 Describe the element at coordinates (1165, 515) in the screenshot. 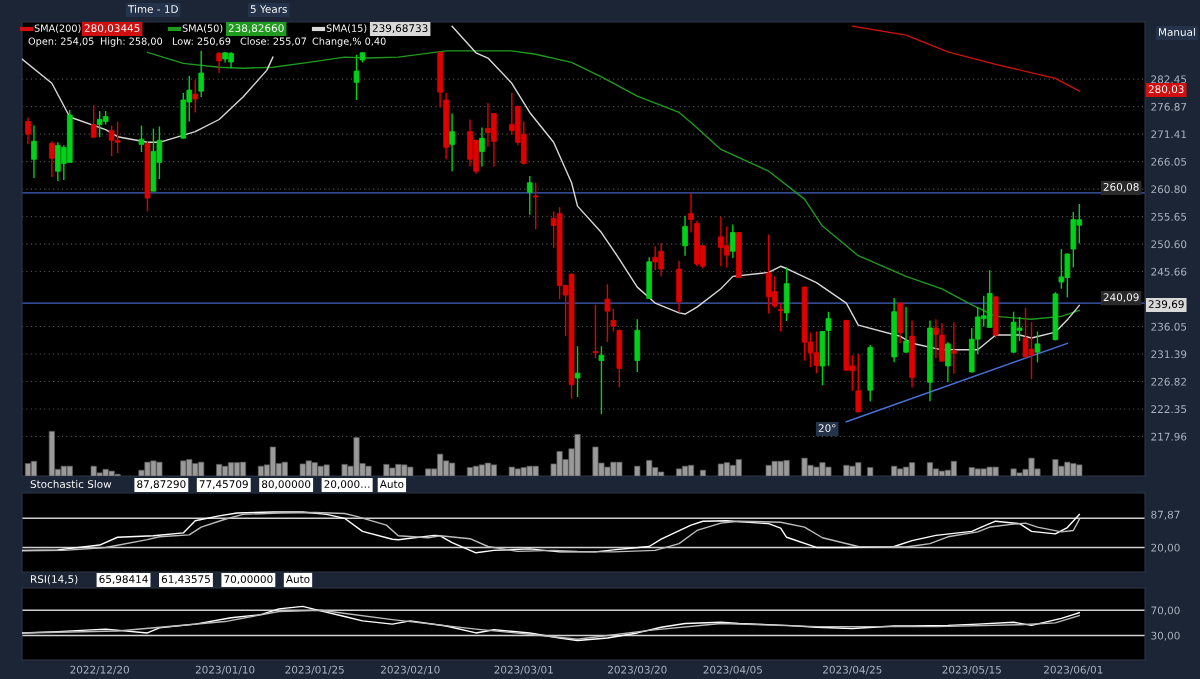

I see `y-tick-label: 87,87` at that location.